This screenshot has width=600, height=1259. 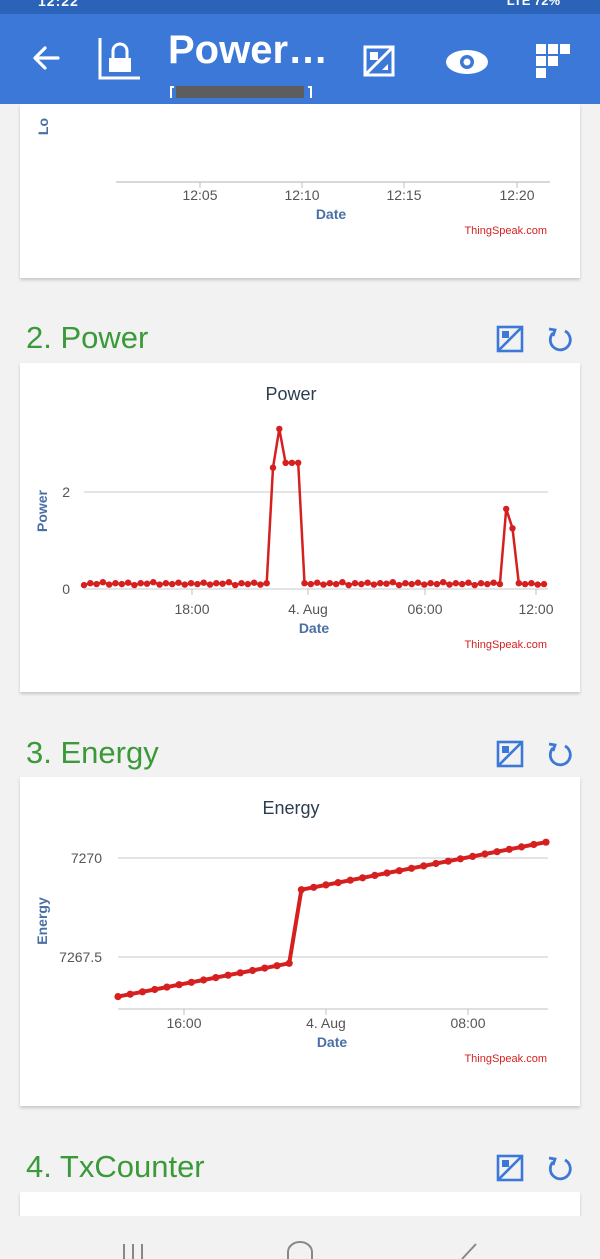 I want to click on lock-icon, so click(x=120, y=58).